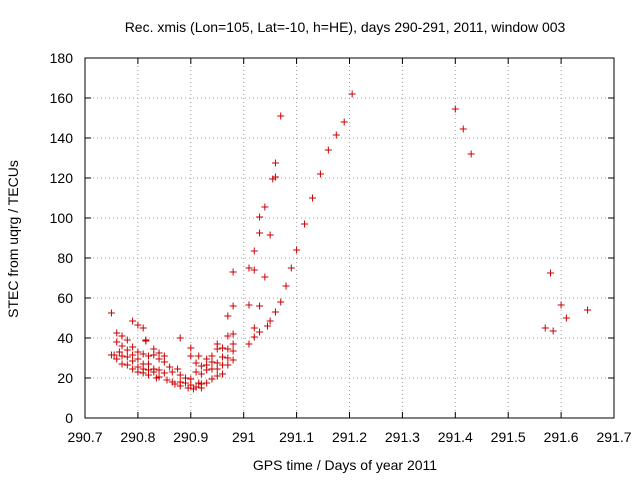 The image size is (640, 480). I want to click on x-tick-label: 290.7, so click(84, 437).